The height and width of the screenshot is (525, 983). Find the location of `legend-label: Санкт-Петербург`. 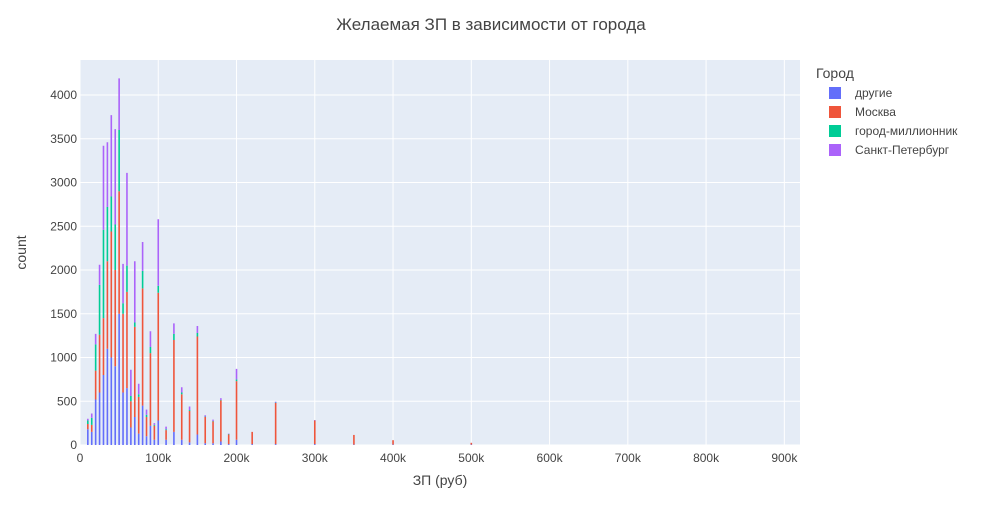

legend-label: Санкт-Петербург is located at coordinates (902, 150).